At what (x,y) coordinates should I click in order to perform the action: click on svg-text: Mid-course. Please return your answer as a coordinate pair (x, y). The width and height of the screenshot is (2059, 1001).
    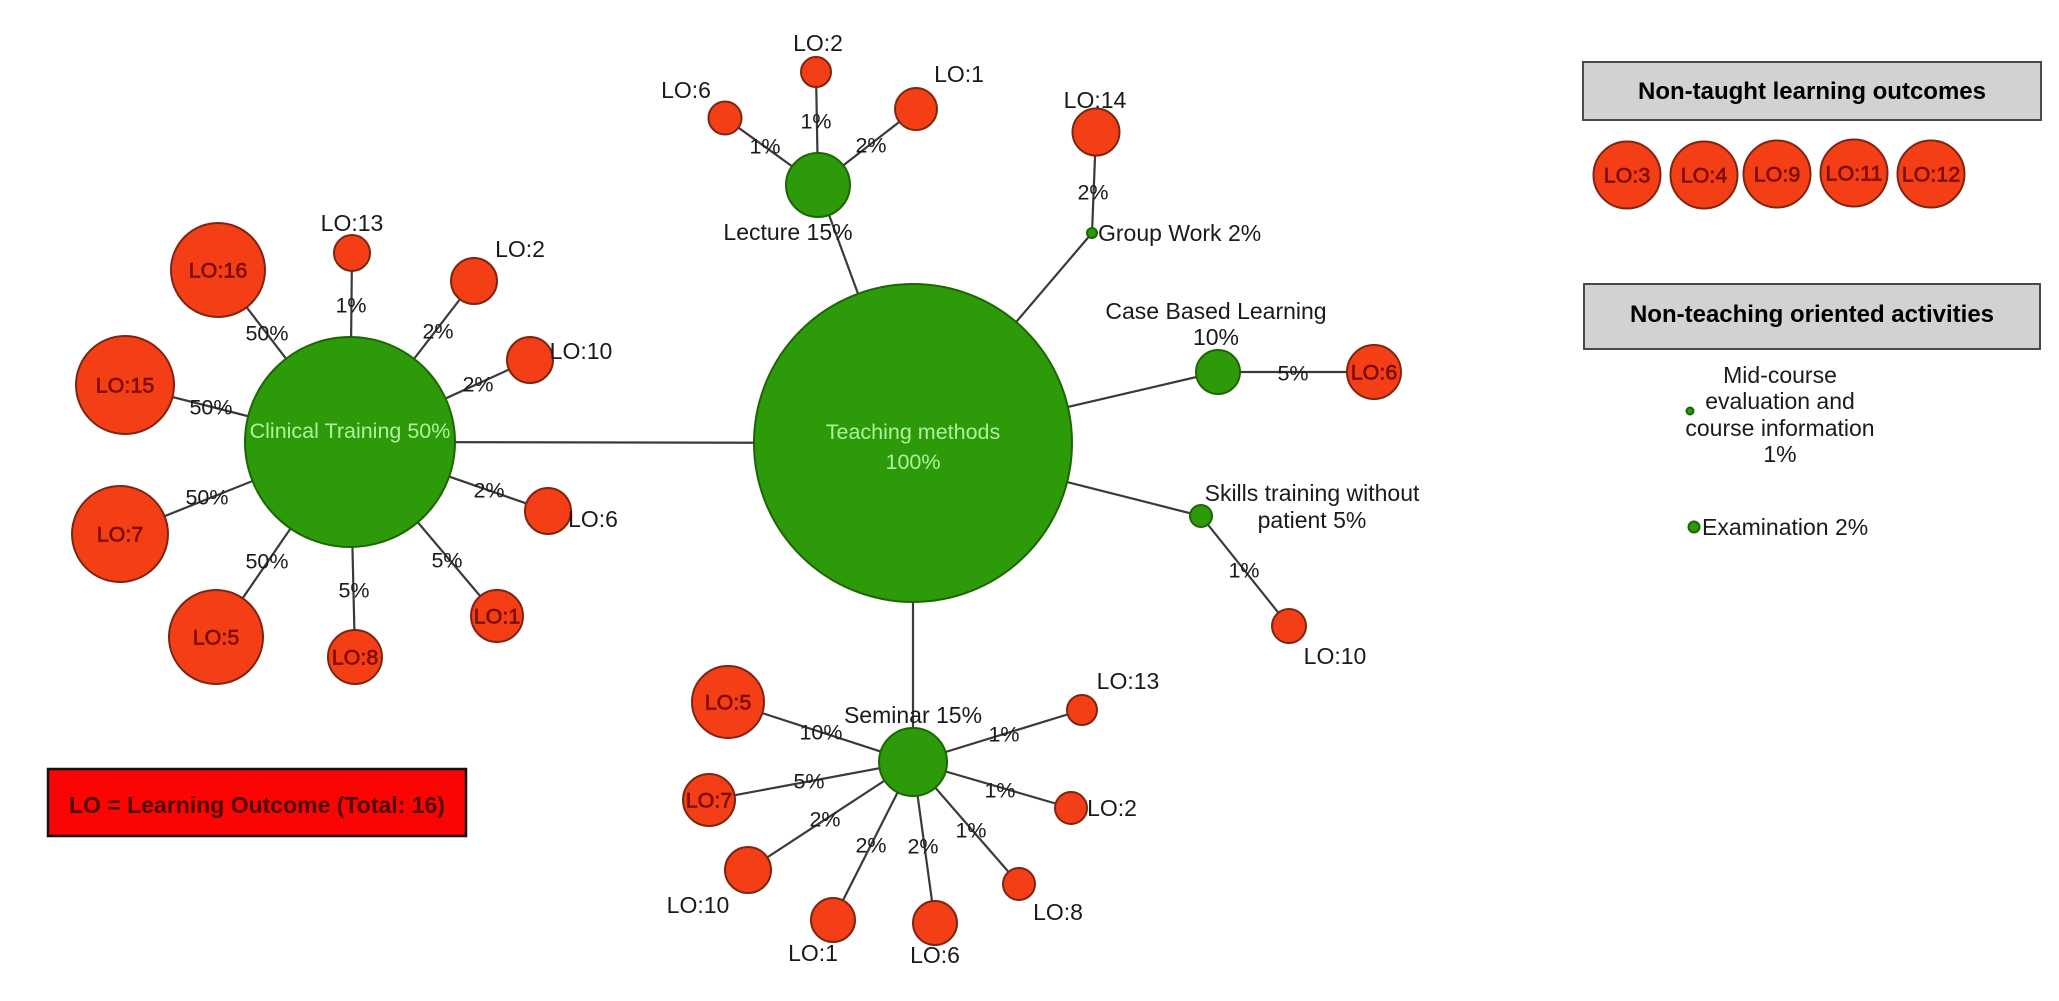
    Looking at the image, I should click on (1780, 375).